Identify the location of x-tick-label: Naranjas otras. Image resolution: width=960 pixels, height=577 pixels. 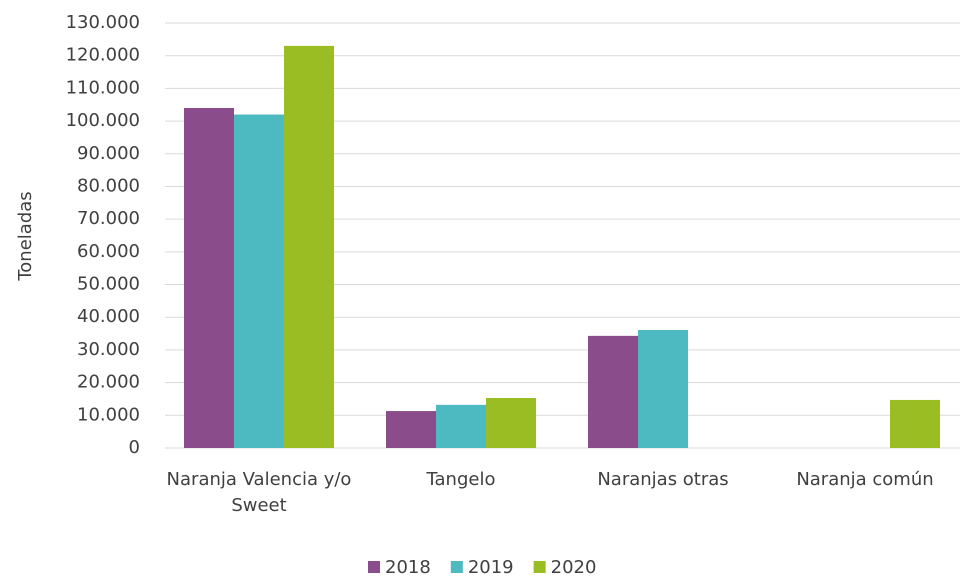
(663, 479).